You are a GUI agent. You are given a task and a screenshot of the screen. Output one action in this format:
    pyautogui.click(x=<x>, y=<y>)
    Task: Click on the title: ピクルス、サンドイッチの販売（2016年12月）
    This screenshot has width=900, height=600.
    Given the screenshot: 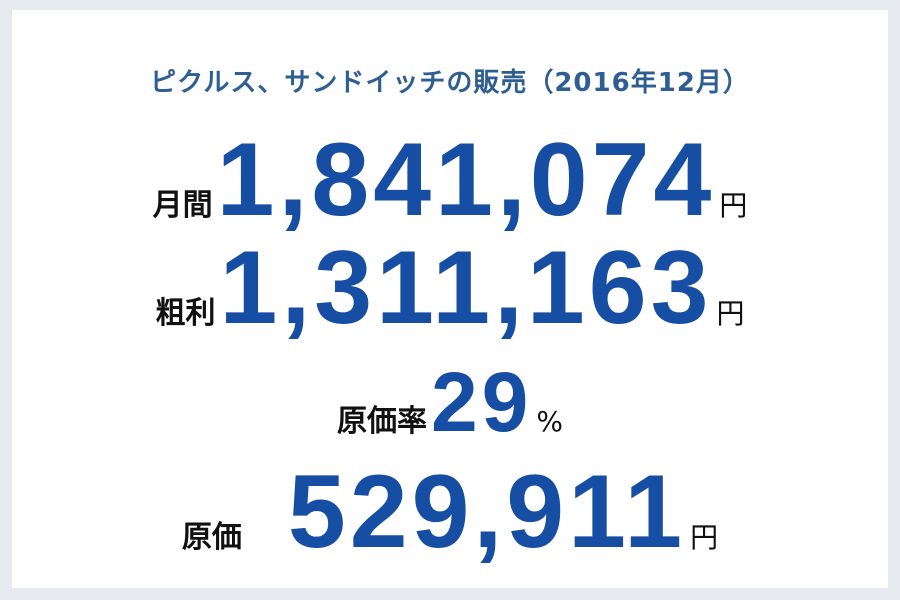 What is the action you would take?
    pyautogui.click(x=450, y=83)
    